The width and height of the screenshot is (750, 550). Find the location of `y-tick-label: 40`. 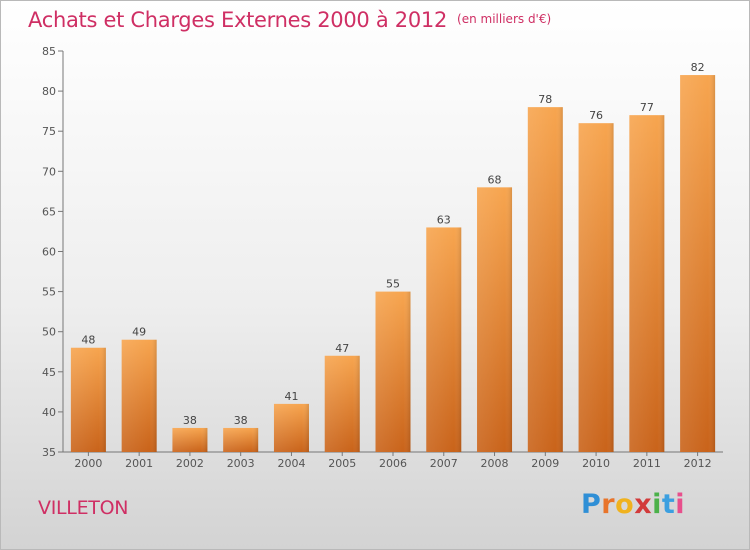

y-tick-label: 40 is located at coordinates (49, 412).